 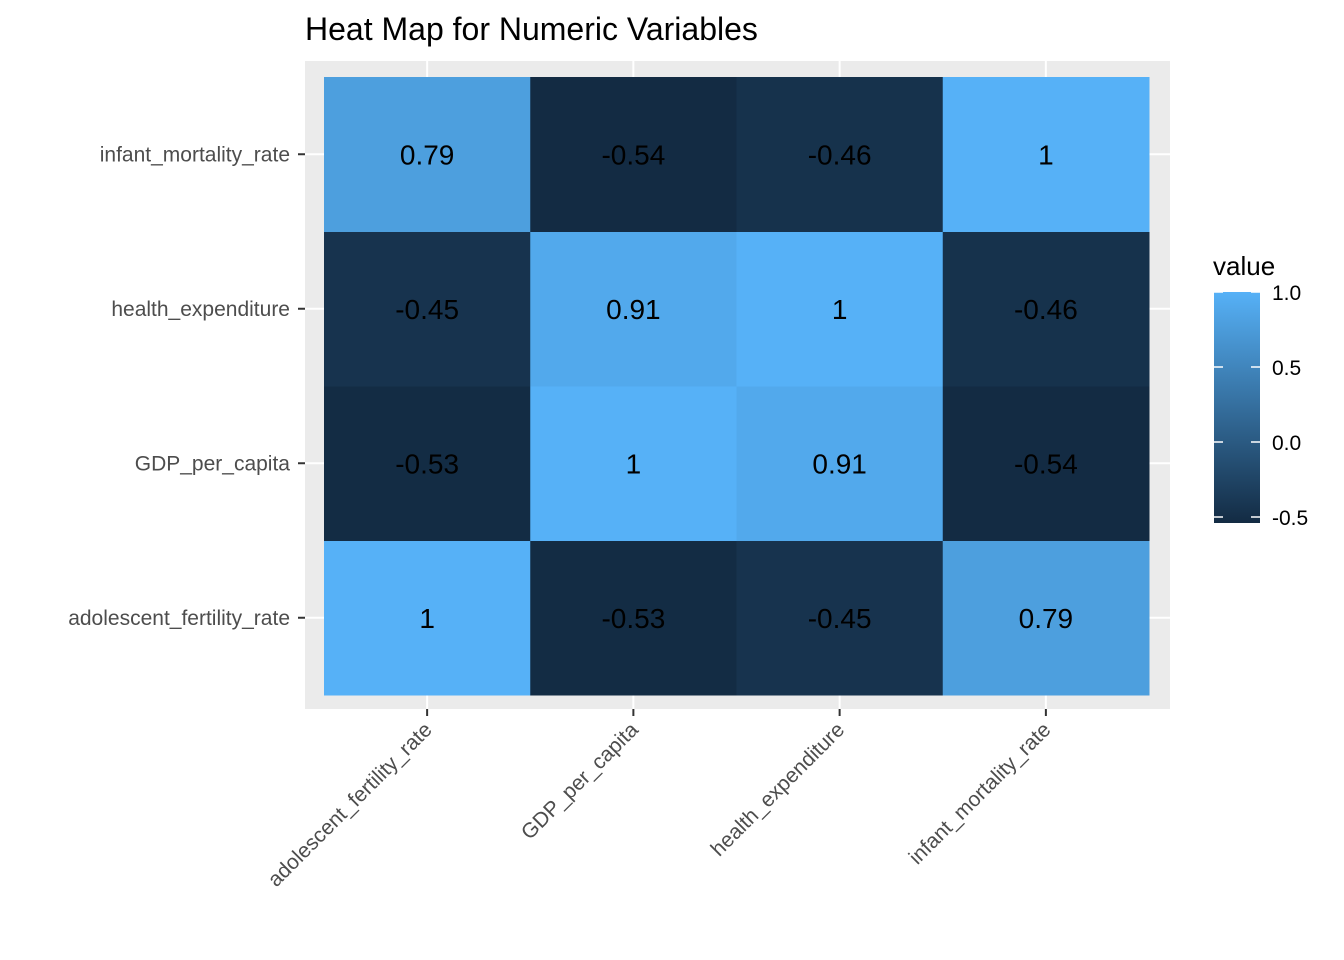 What do you see at coordinates (179, 618) in the screenshot?
I see `y-tick-label: adolescent_fertility_rate` at bounding box center [179, 618].